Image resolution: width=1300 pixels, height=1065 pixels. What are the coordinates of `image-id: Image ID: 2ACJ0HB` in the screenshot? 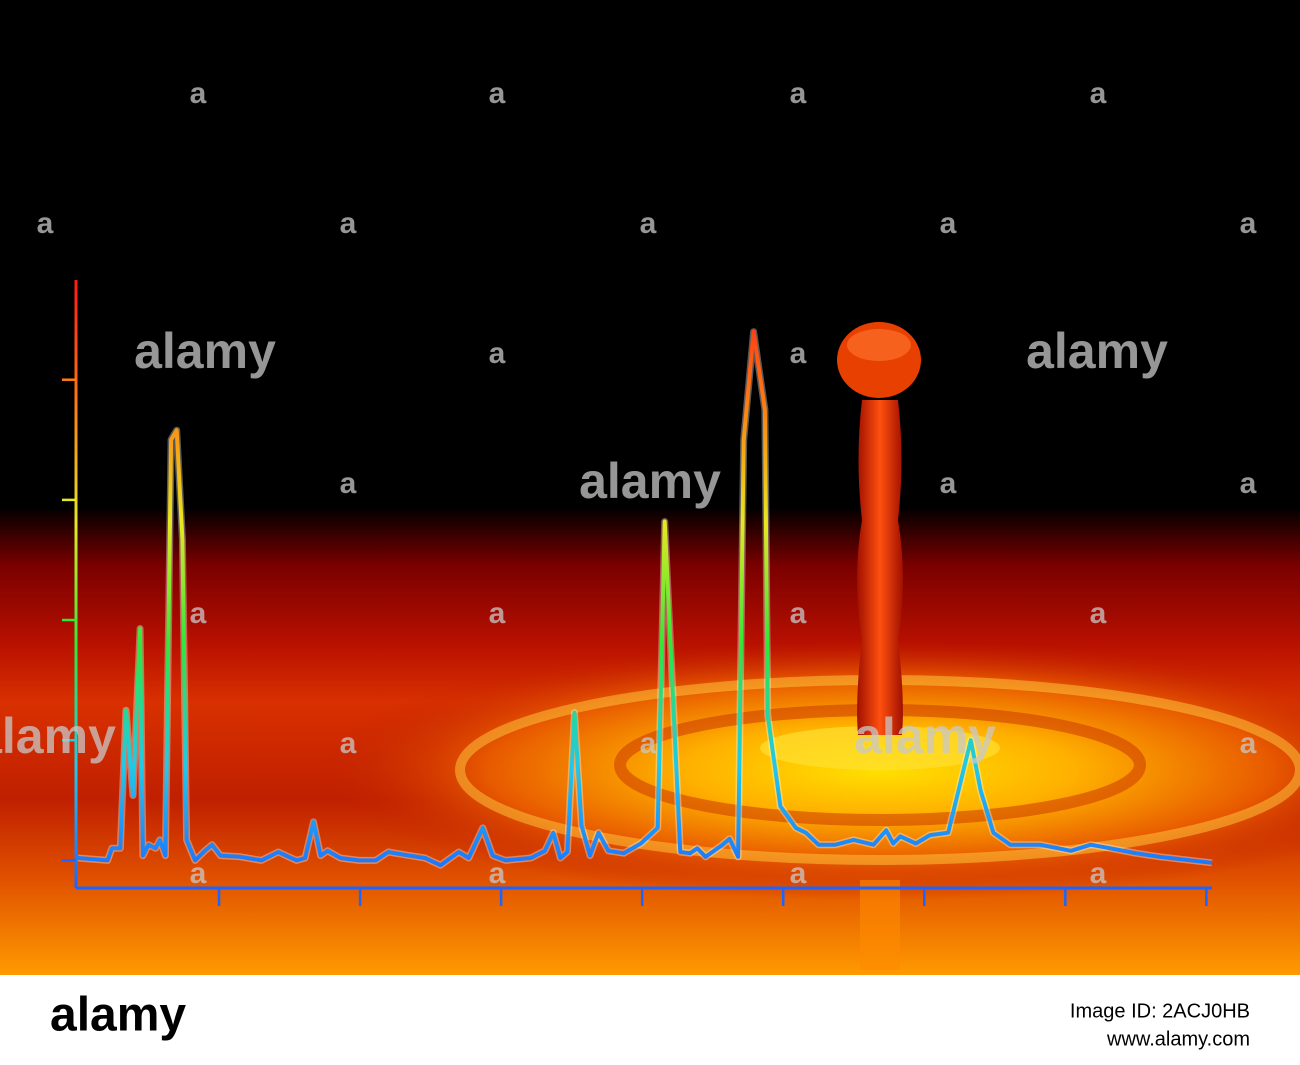 It's located at (1160, 1011).